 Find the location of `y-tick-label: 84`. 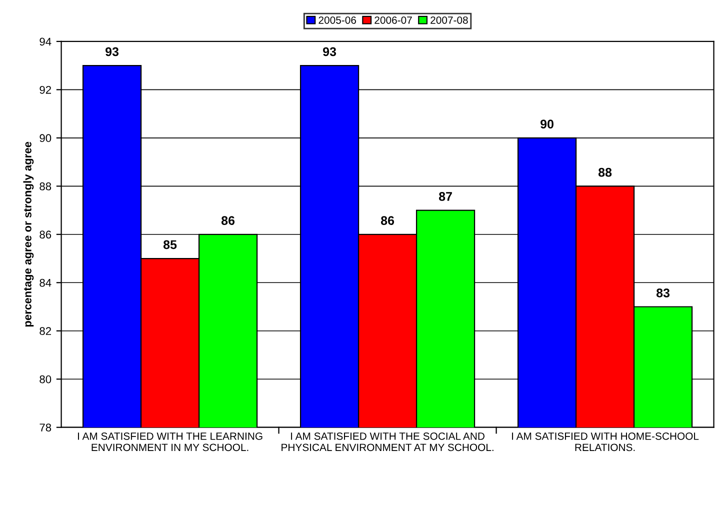

y-tick-label: 84 is located at coordinates (46, 282).